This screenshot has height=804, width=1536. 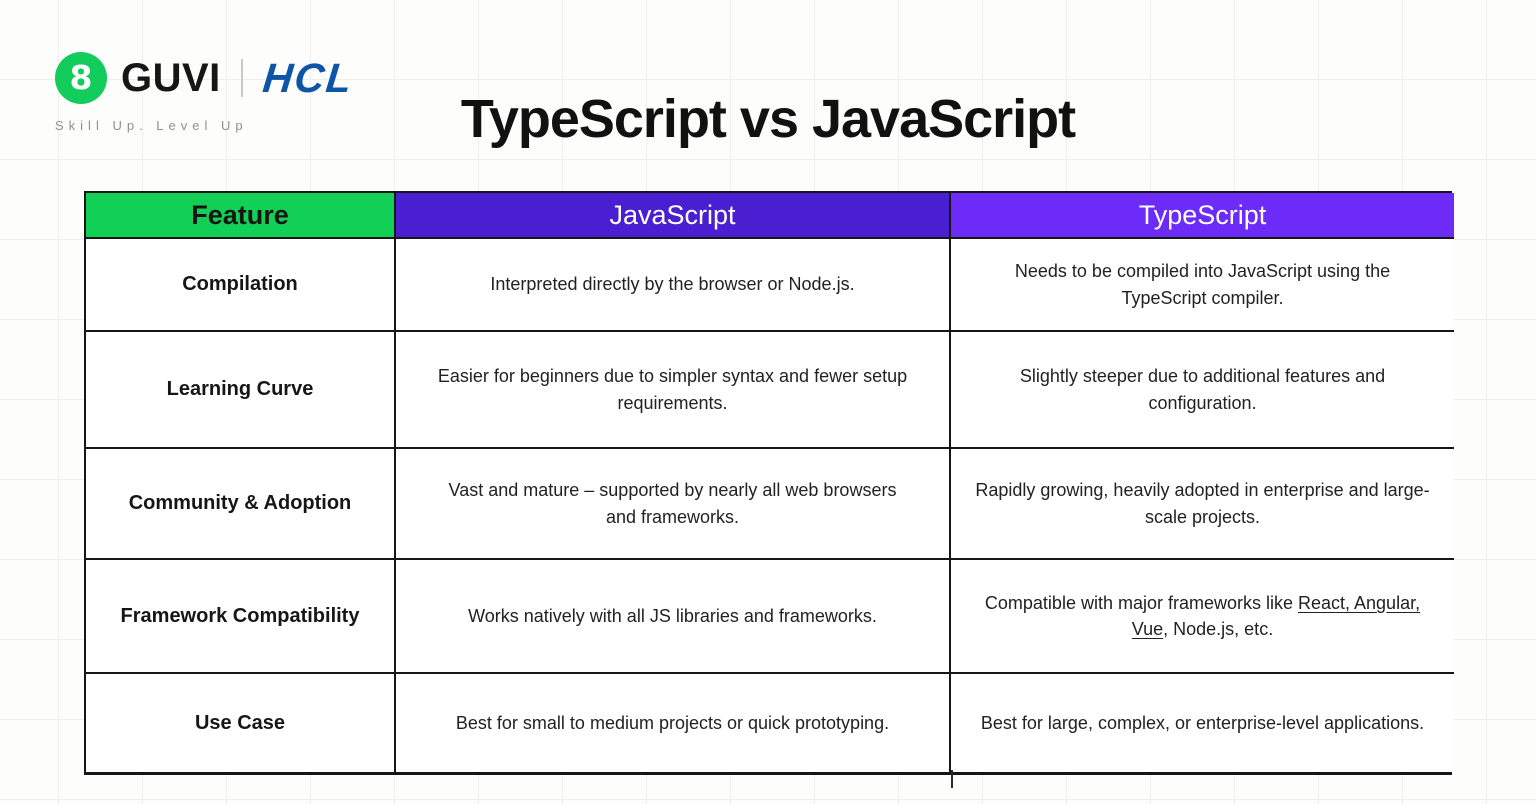 I want to click on feature-learning-curve: Learning Curve, so click(x=241, y=390).